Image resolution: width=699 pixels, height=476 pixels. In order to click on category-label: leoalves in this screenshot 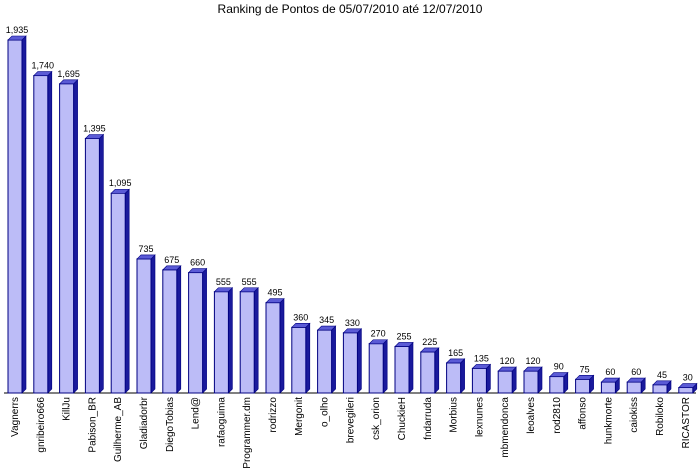, I will do `click(531, 415)`.